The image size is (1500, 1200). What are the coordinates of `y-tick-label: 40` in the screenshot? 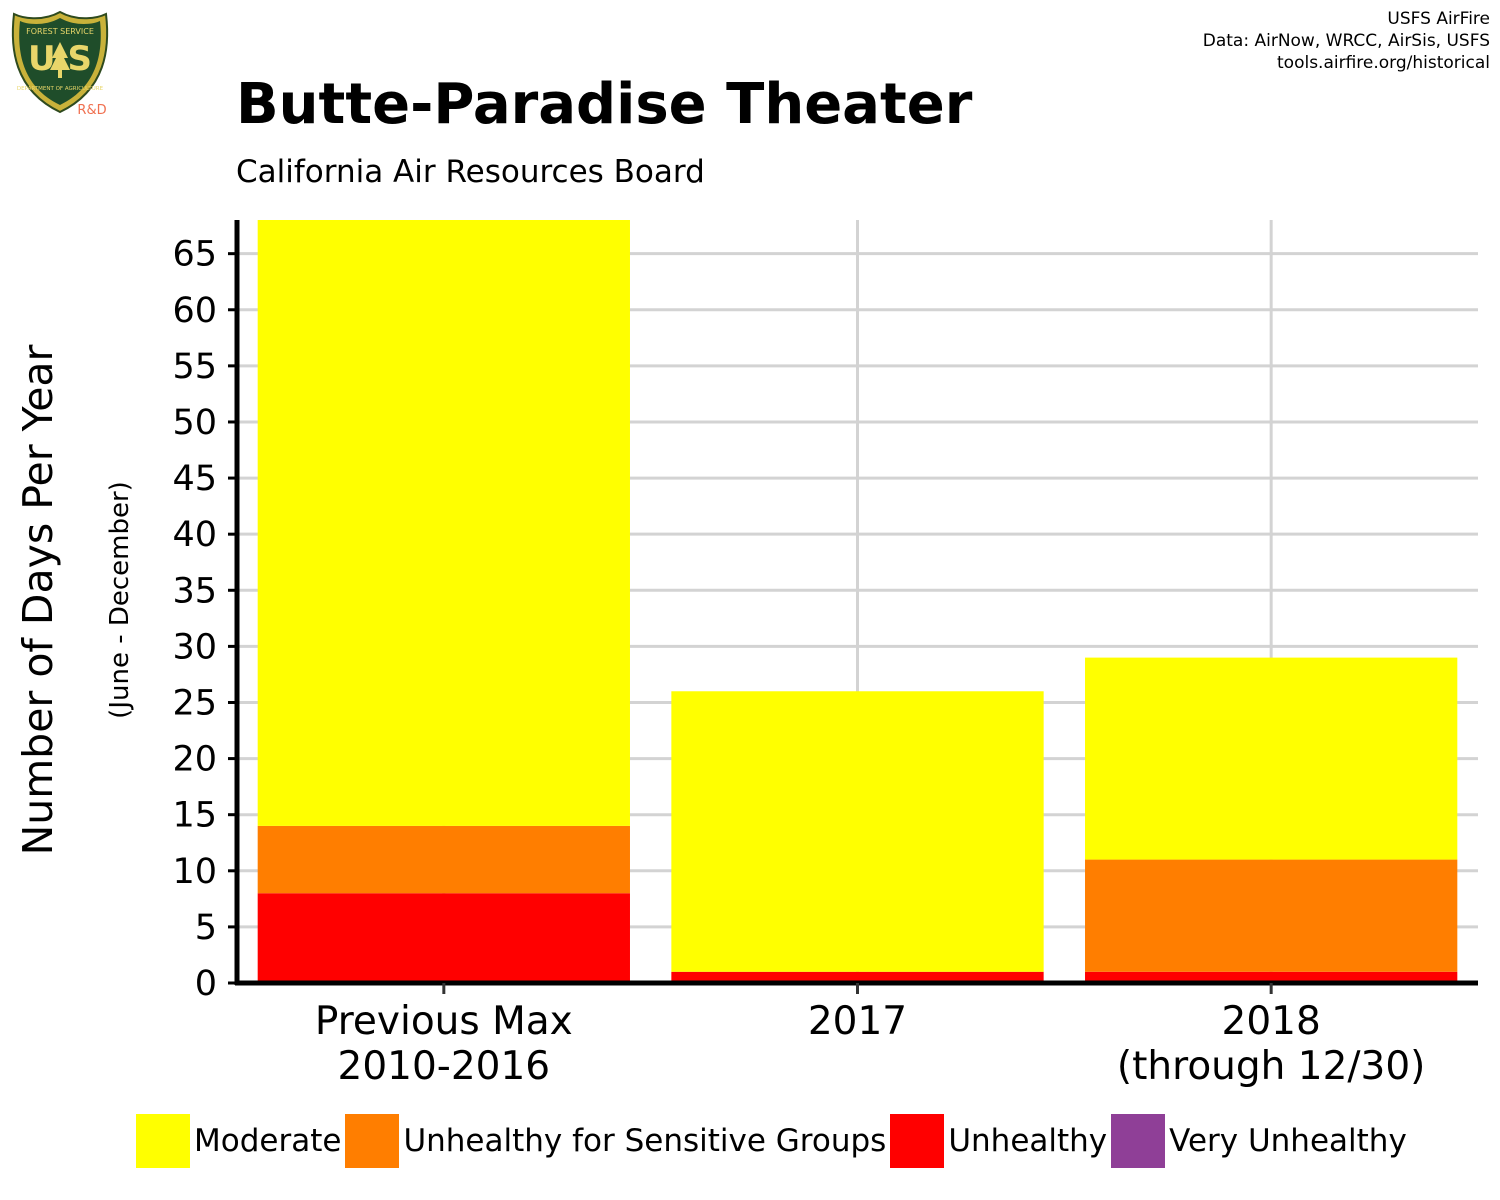 It's located at (194, 535).